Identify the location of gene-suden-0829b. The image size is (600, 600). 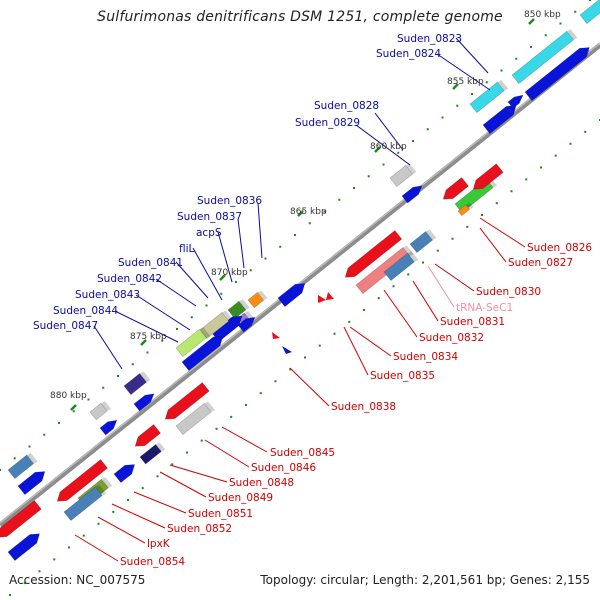
(499, 120).